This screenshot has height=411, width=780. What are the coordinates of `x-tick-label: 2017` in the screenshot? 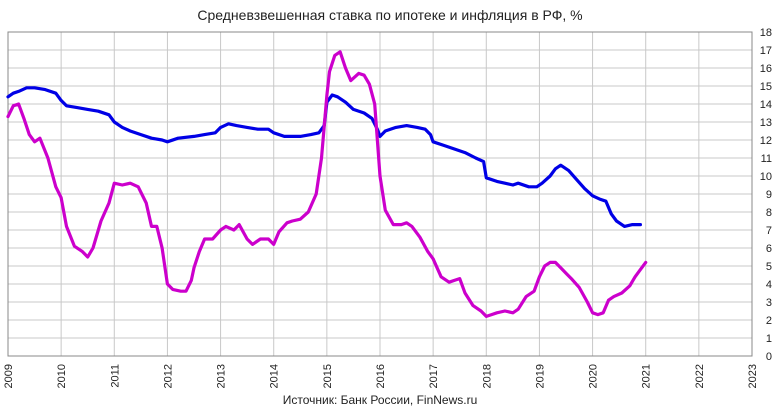 It's located at (434, 376).